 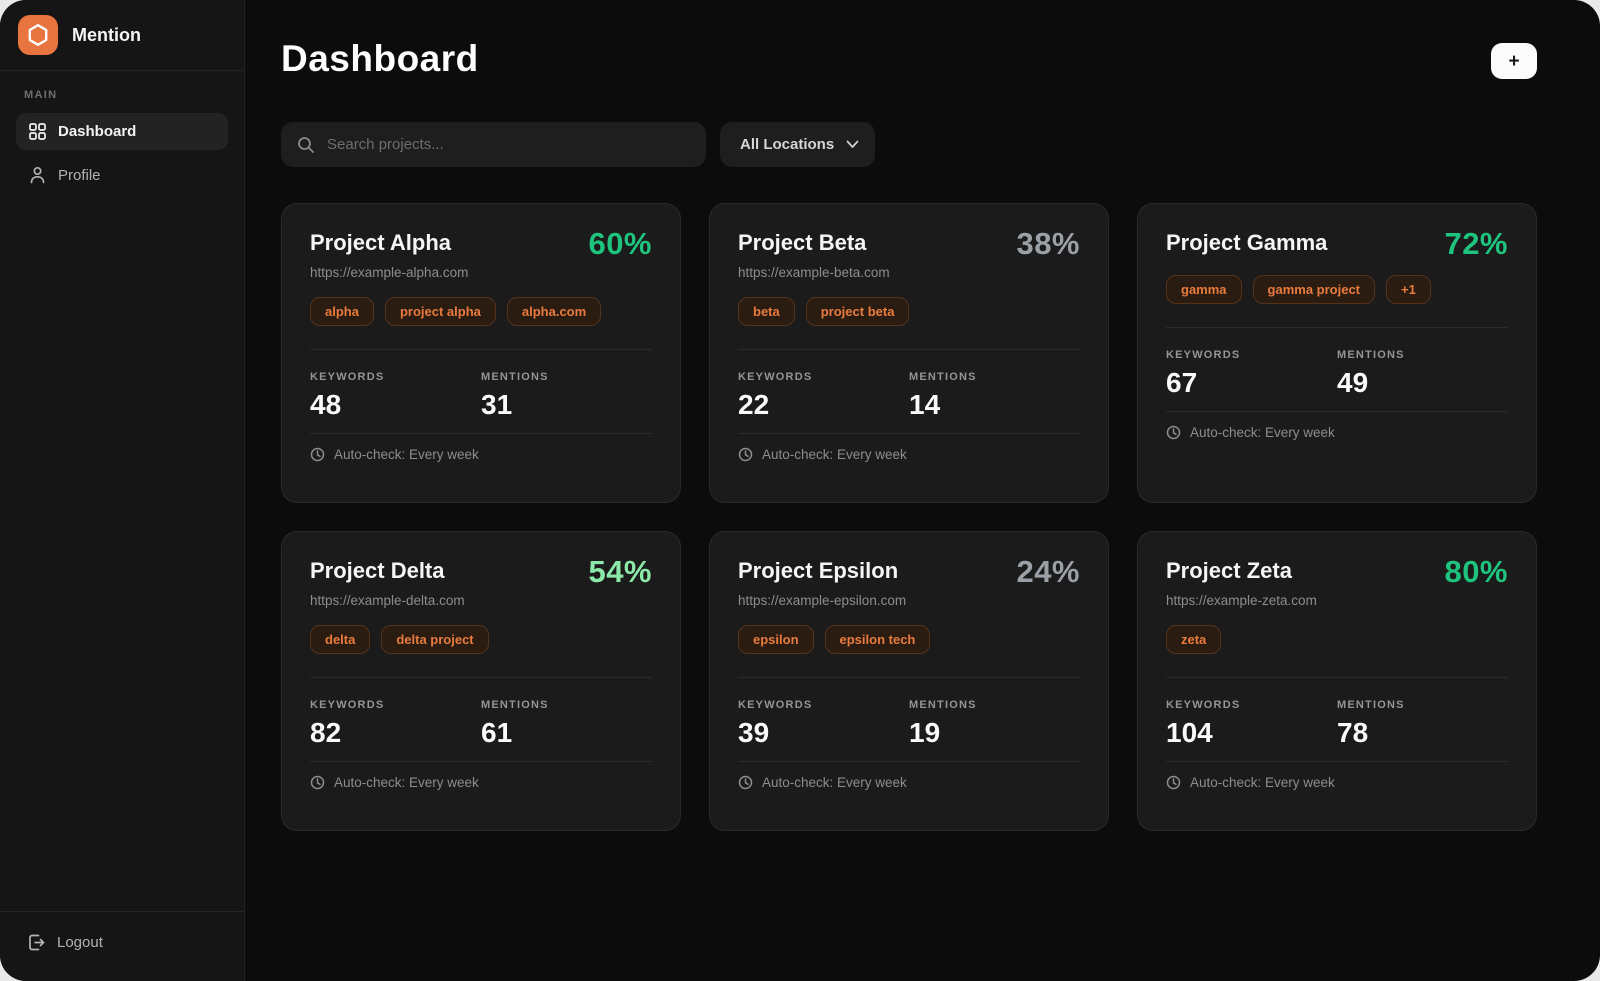 What do you see at coordinates (823, 724) in the screenshot?
I see `keywords-stat: KEYWORDS 39` at bounding box center [823, 724].